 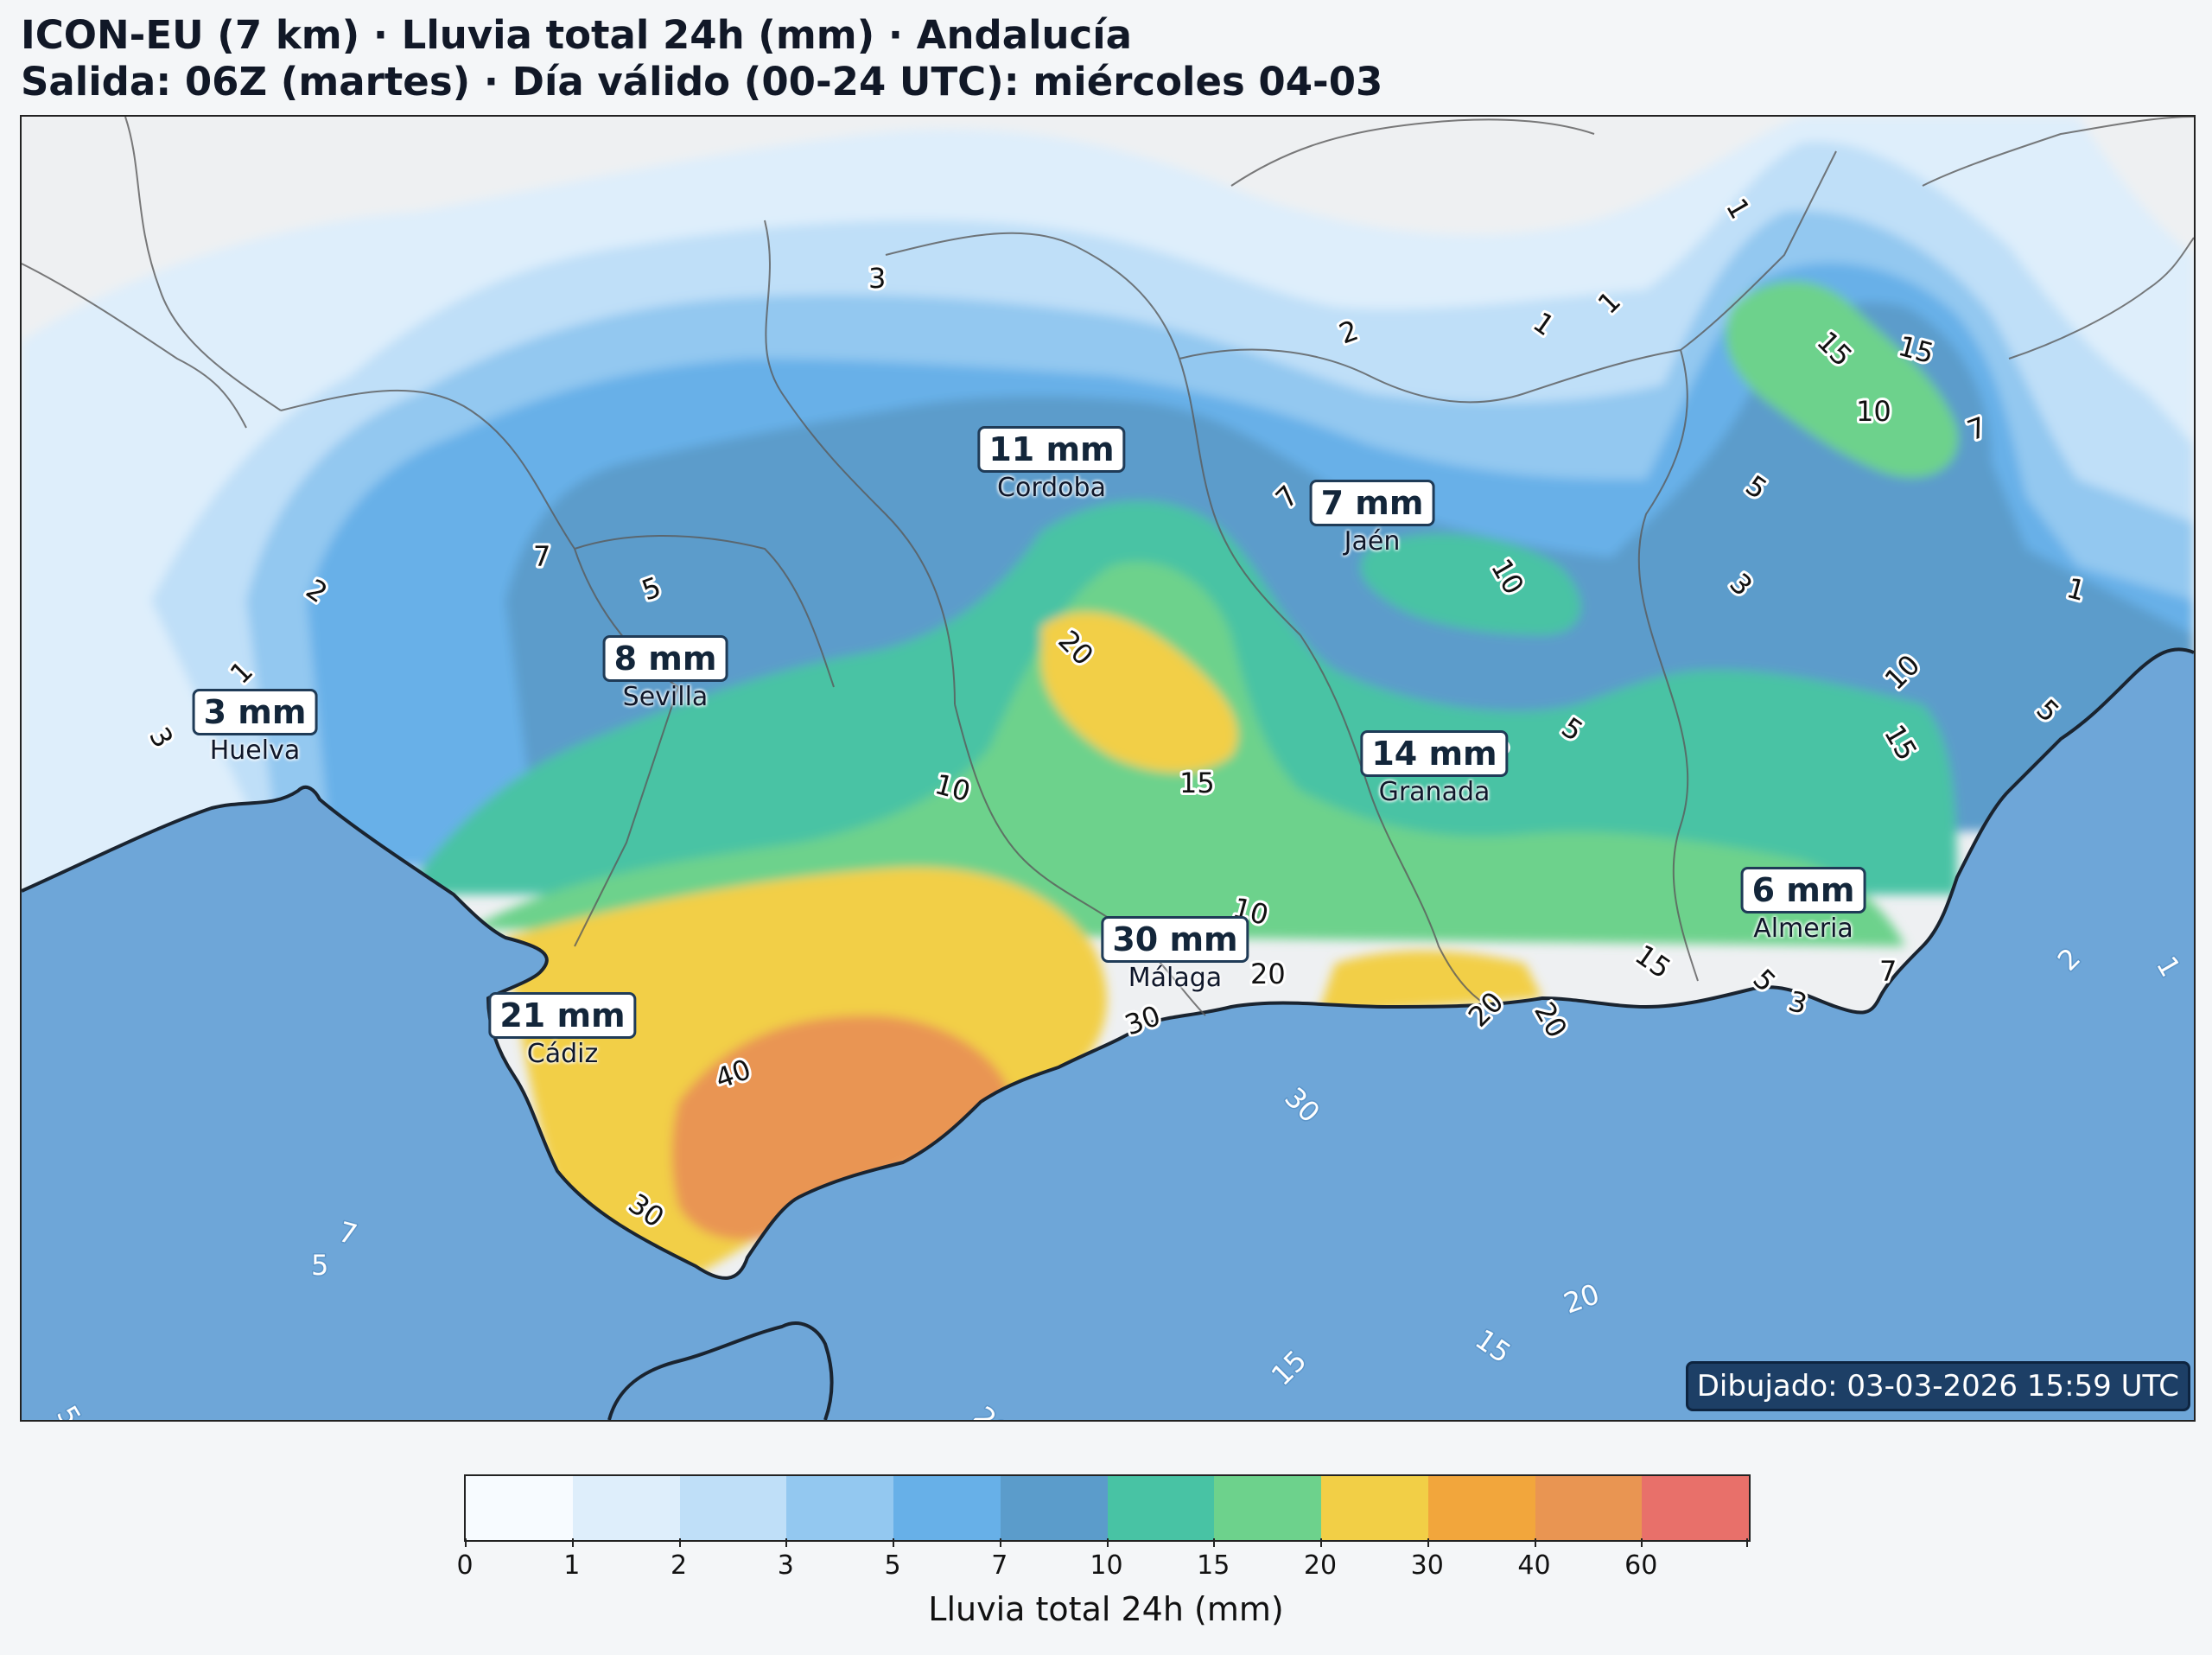 I want to click on city-name: Jaén, so click(x=1372, y=541).